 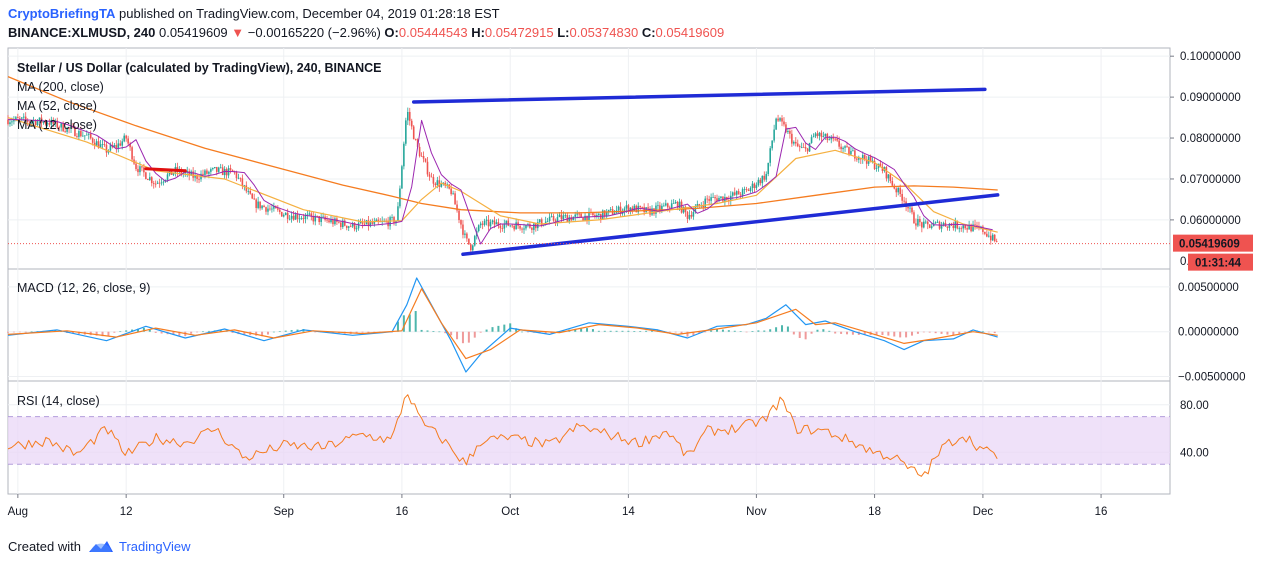 I want to click on footer: Created with TradingView, so click(x=99, y=546).